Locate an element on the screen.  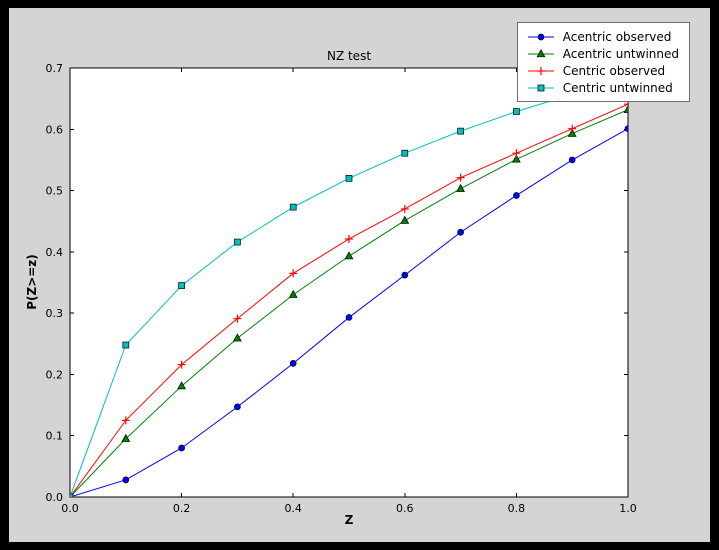
svg-text: 0.7 is located at coordinates (55, 68).